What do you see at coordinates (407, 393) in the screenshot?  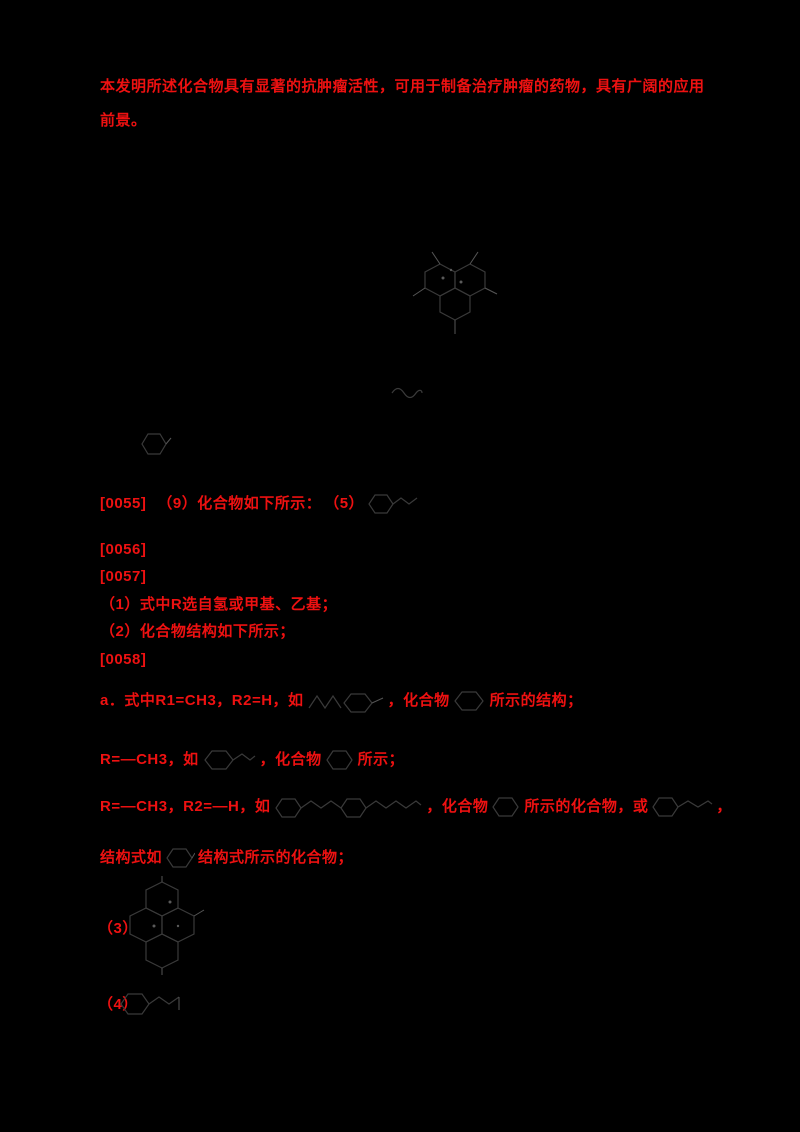 I see `wavy-bond-icon` at bounding box center [407, 393].